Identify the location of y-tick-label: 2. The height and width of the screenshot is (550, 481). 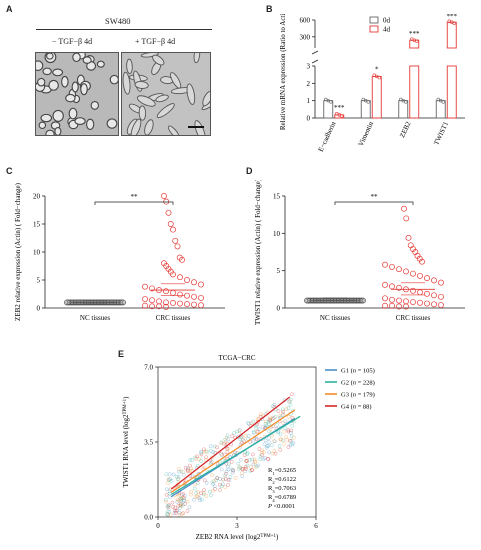
(309, 84).